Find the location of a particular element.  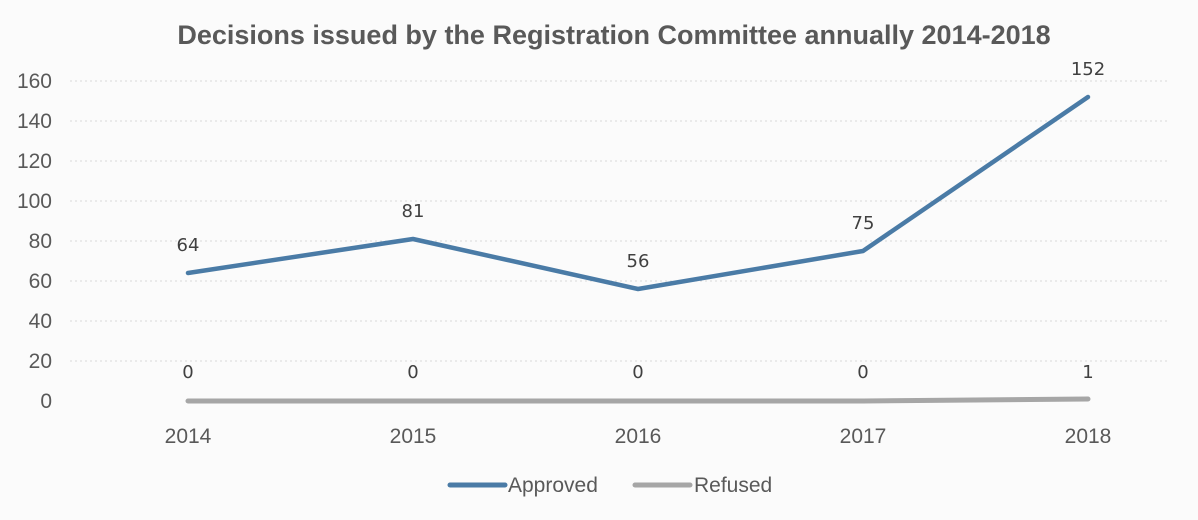

data-label-approved: 81 is located at coordinates (413, 211).